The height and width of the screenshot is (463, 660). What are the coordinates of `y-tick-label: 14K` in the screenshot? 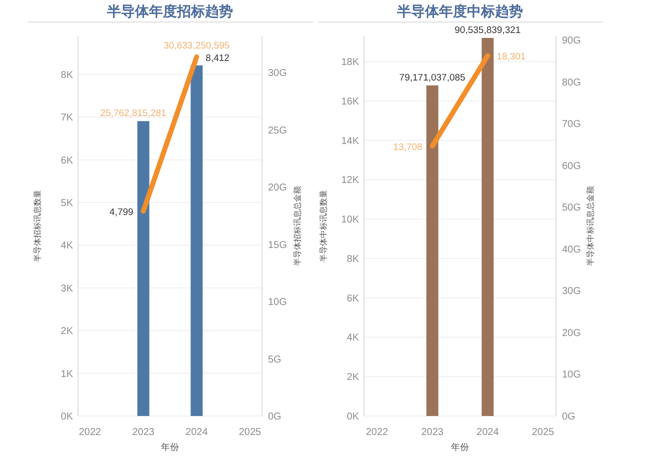 It's located at (350, 141).